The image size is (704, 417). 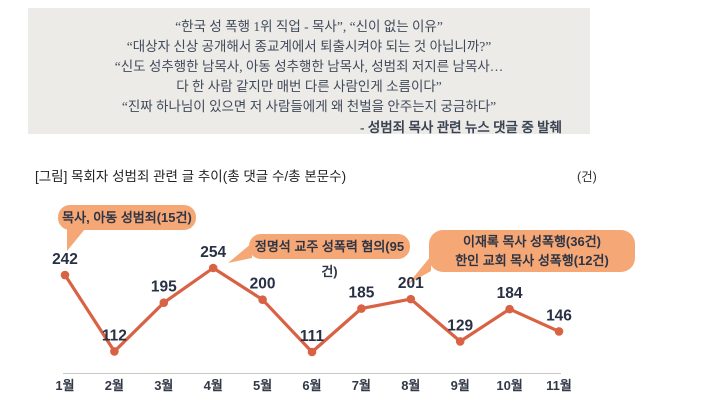 I want to click on x-axis-tick-label: 11월, so click(x=559, y=385).